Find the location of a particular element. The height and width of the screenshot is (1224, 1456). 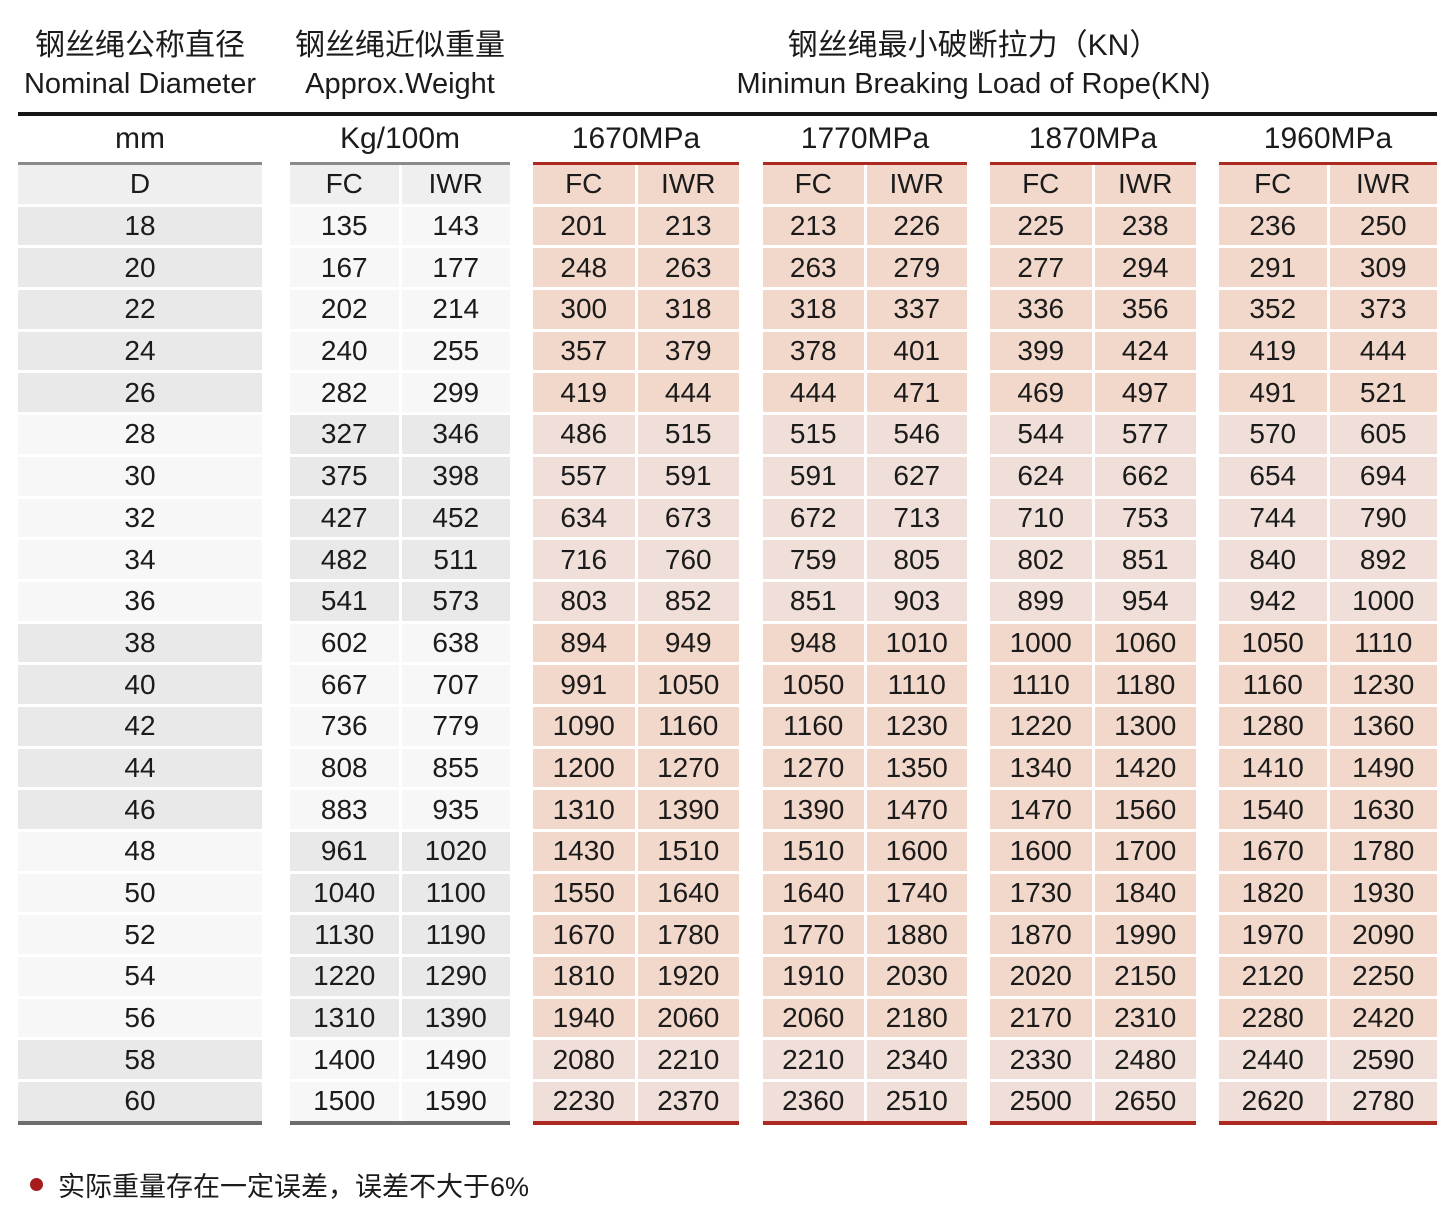

table-cell: 46 is located at coordinates (140, 809).